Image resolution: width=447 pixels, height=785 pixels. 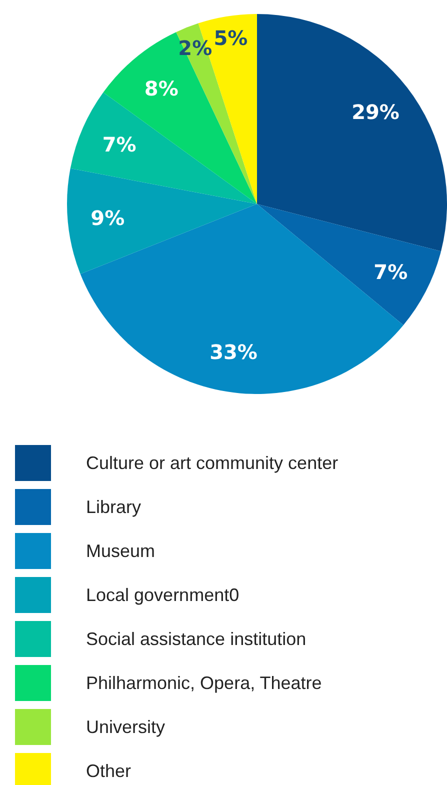 I want to click on data-label: 9%, so click(x=107, y=218).